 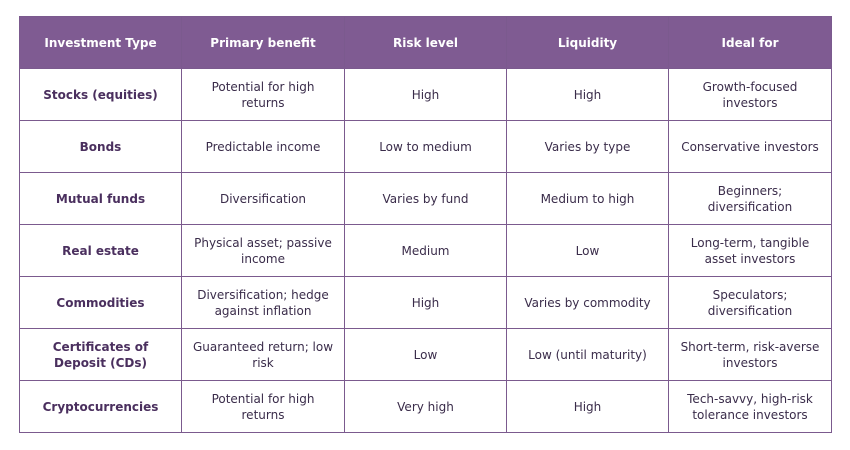 I want to click on header-liquidity: Liquidity, so click(x=587, y=42).